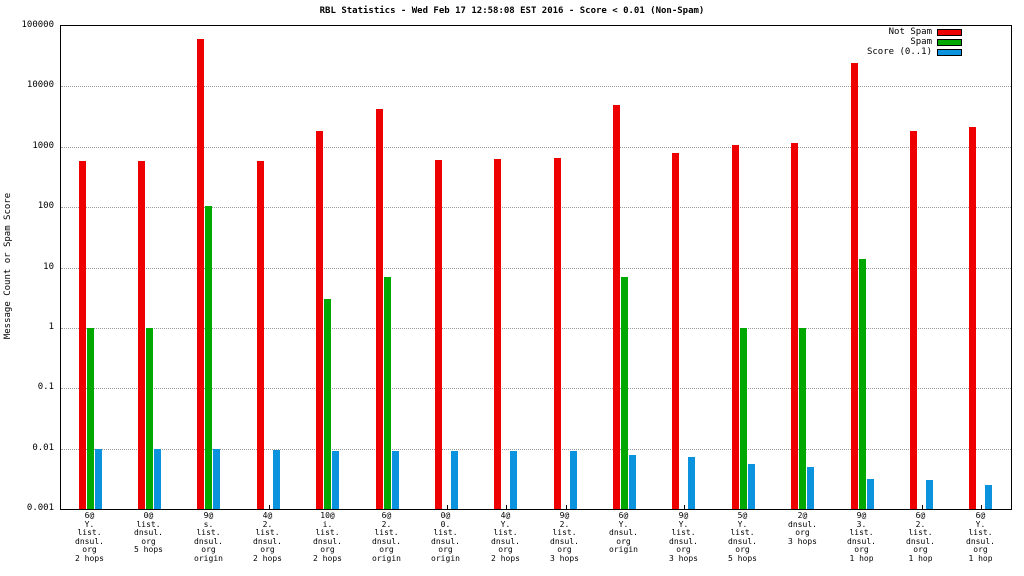  What do you see at coordinates (43, 448) in the screenshot?
I see `y-tick-label: 0.01` at bounding box center [43, 448].